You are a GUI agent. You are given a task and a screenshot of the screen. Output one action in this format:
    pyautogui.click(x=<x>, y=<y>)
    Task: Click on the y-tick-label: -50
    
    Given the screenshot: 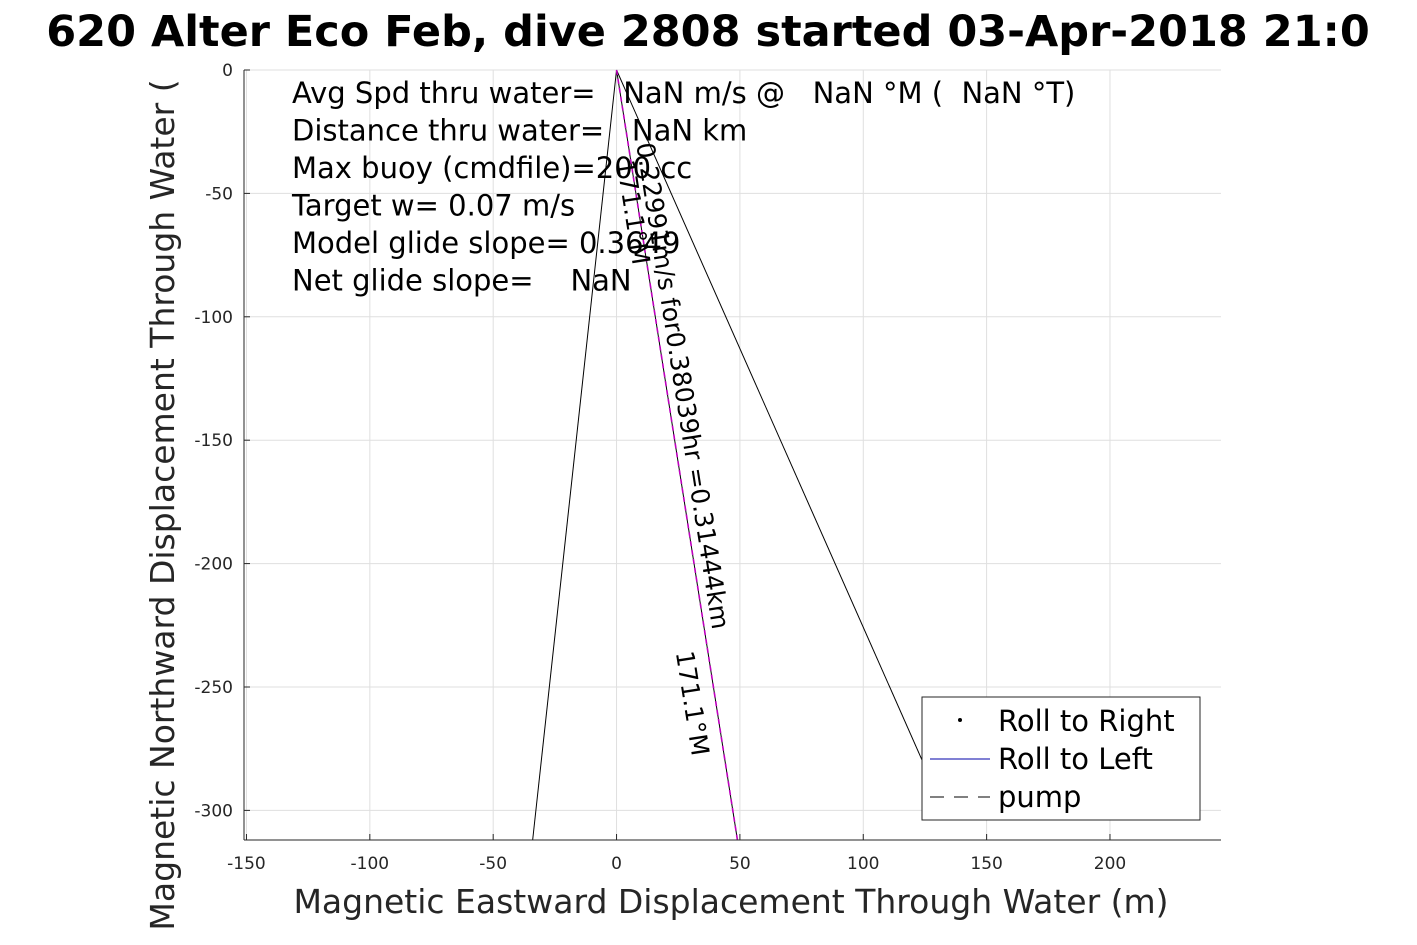 What is the action you would take?
    pyautogui.click(x=219, y=194)
    